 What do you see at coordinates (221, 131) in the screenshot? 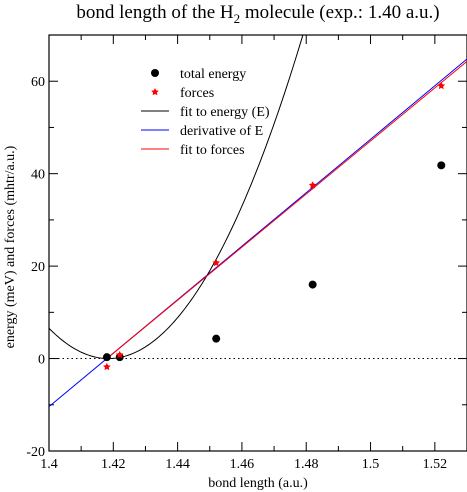
I see `legend-label: derivative of E` at bounding box center [221, 131].